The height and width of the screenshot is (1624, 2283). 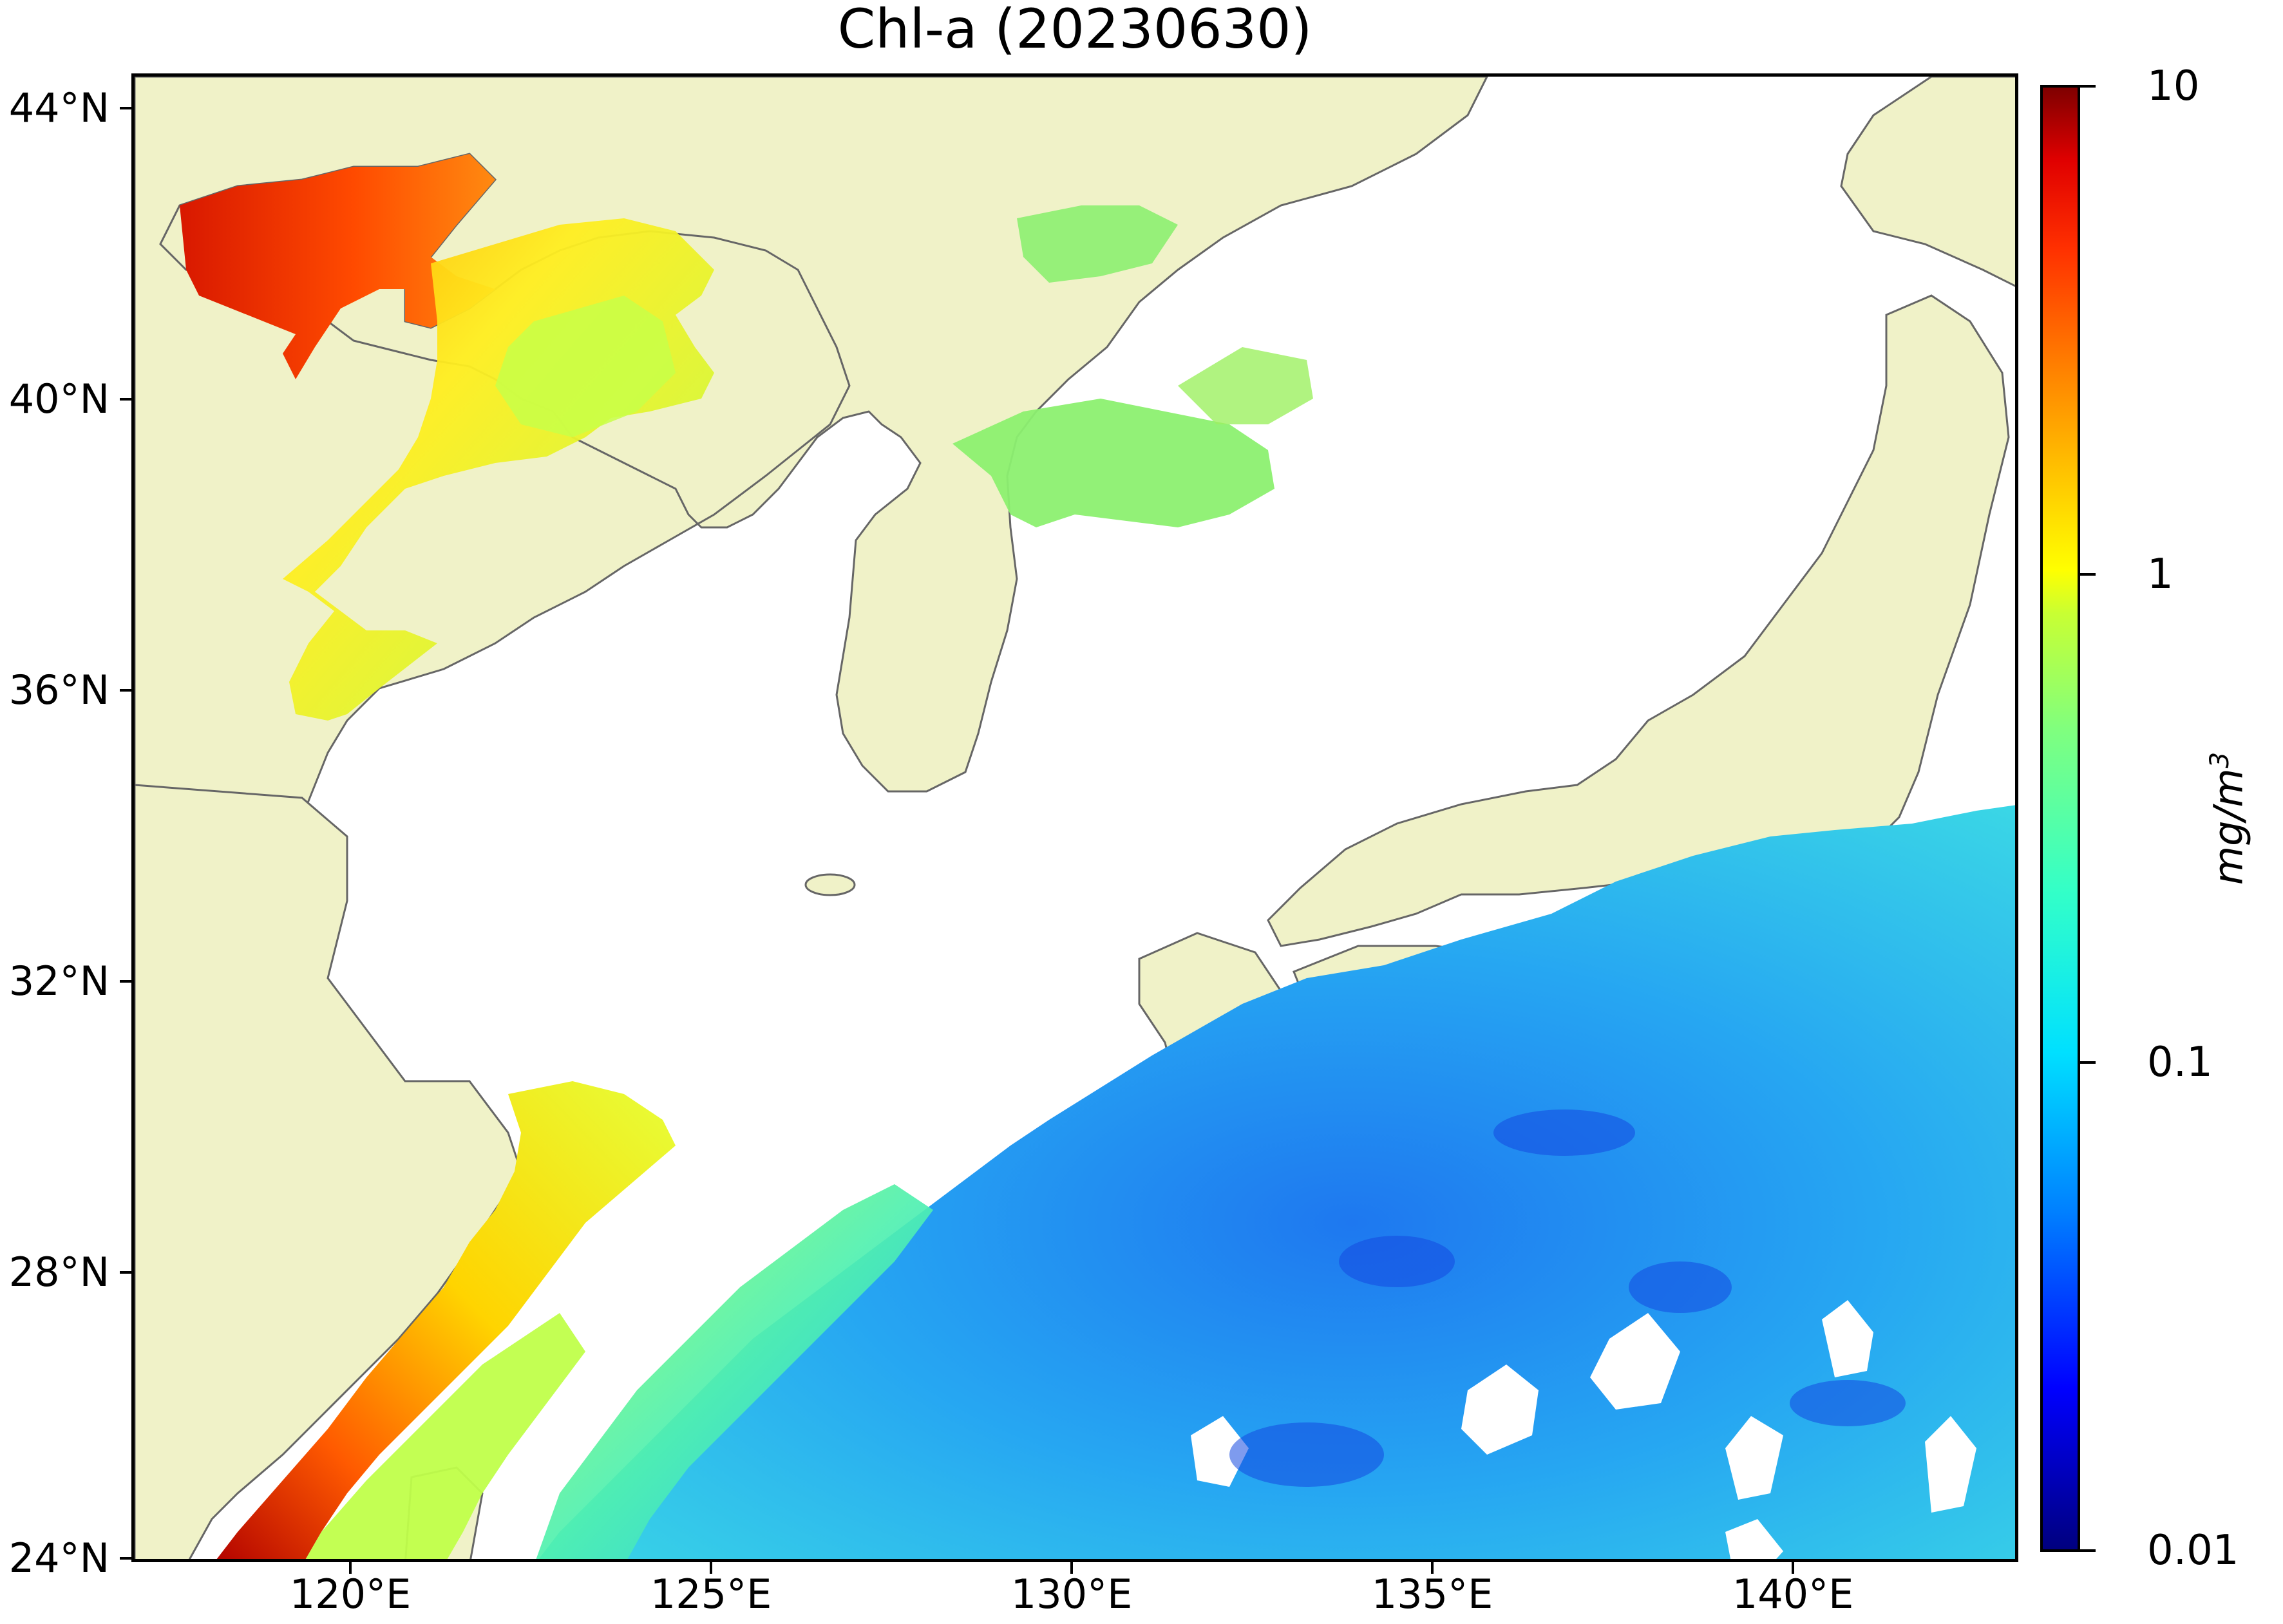 I want to click on colorbar-unit: mg/m3, so click(x=2228, y=818).